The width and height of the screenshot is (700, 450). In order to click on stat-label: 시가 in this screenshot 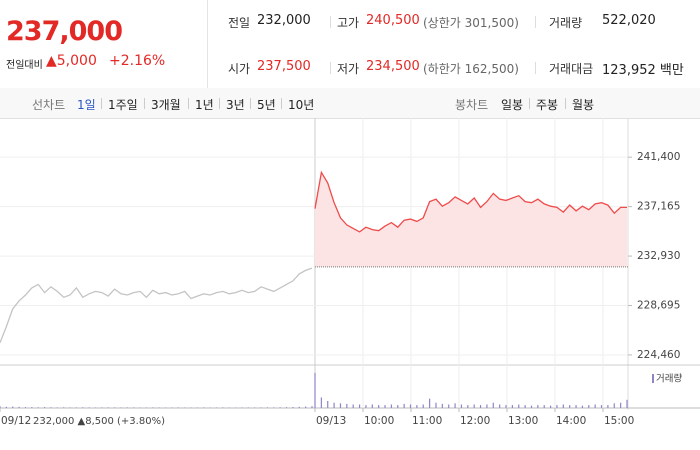, I will do `click(239, 69)`.